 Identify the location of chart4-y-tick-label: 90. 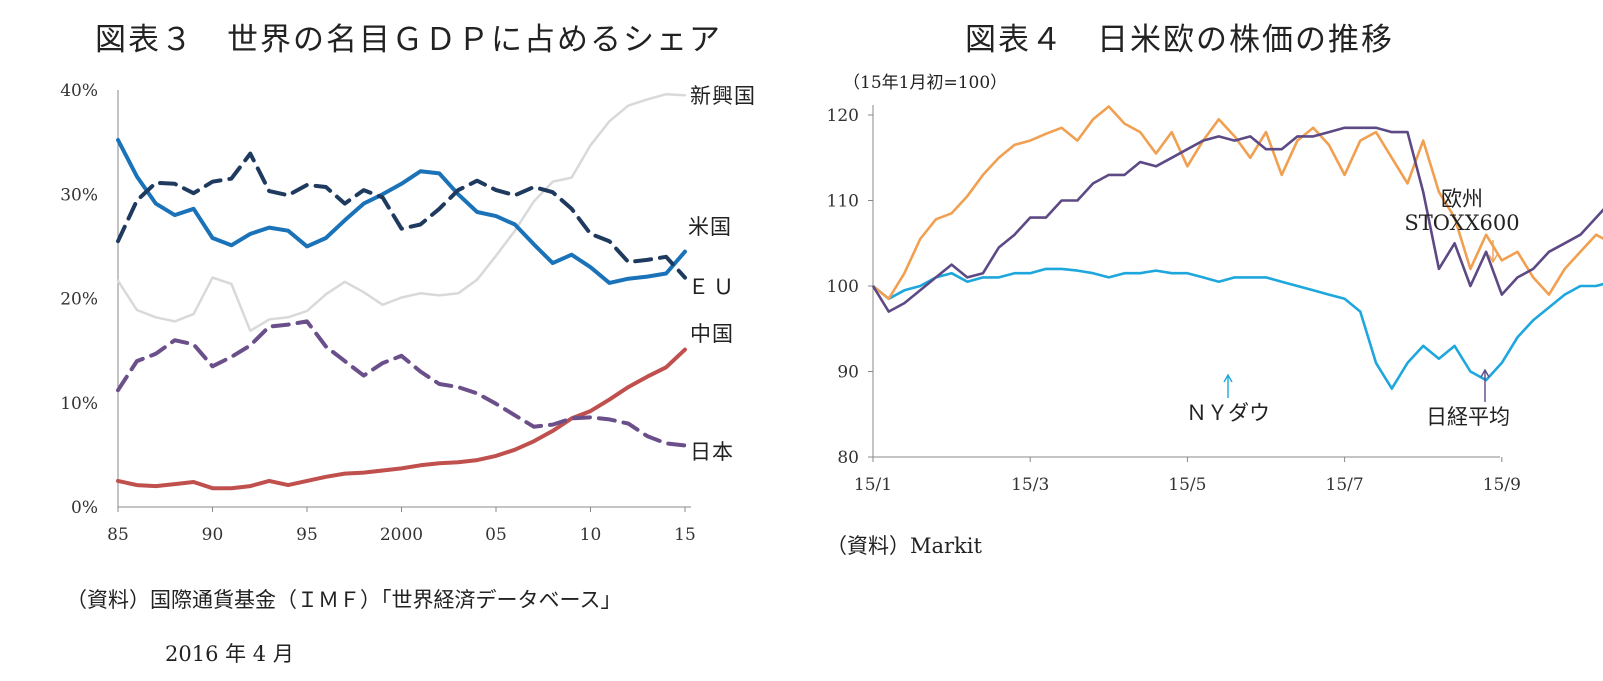
(848, 373).